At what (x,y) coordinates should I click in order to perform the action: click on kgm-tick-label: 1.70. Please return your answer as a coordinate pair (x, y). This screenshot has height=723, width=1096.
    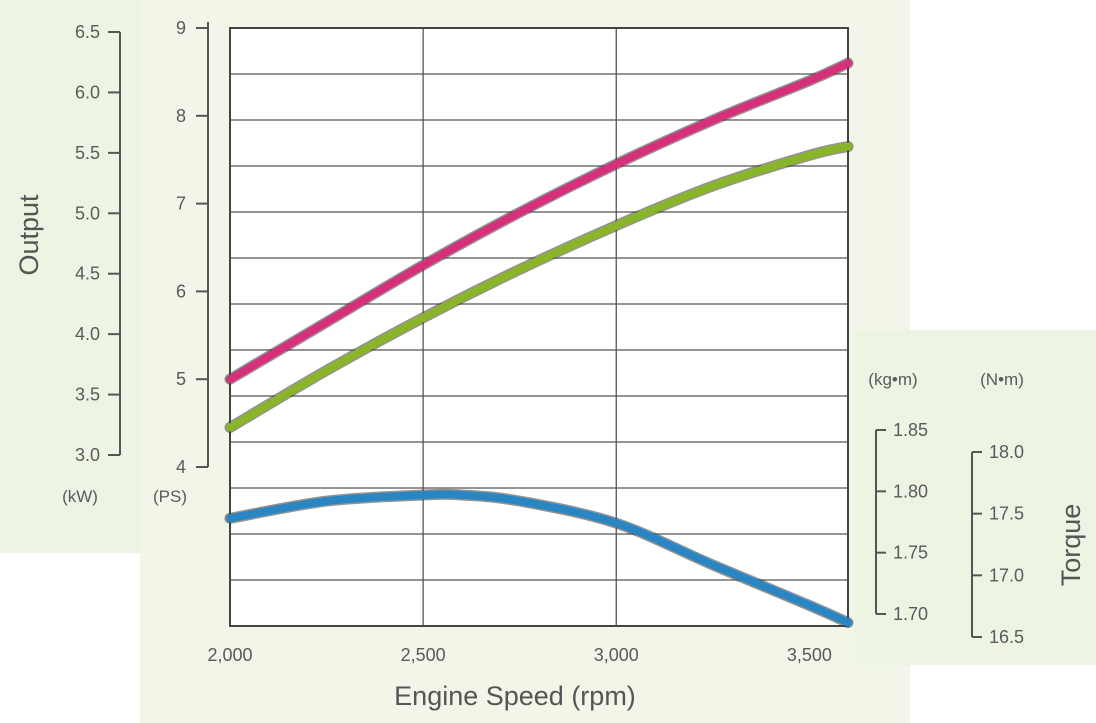
    Looking at the image, I should click on (910, 614).